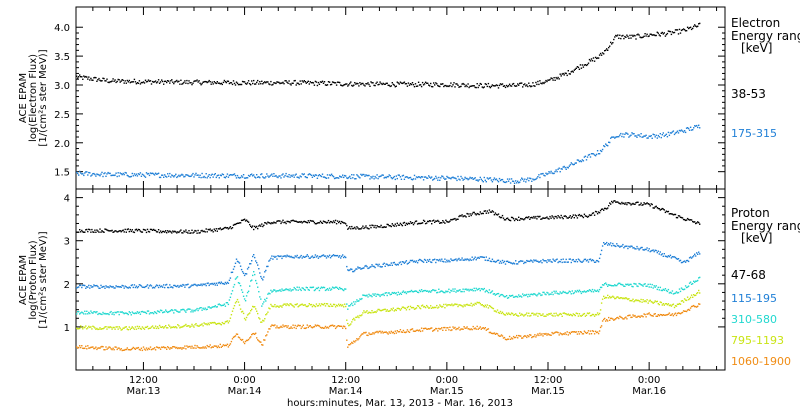 Image resolution: width=800 pixels, height=410 pixels. Describe the element at coordinates (757, 340) in the screenshot. I see `proton-legend-ch4: 795-1193` at that location.